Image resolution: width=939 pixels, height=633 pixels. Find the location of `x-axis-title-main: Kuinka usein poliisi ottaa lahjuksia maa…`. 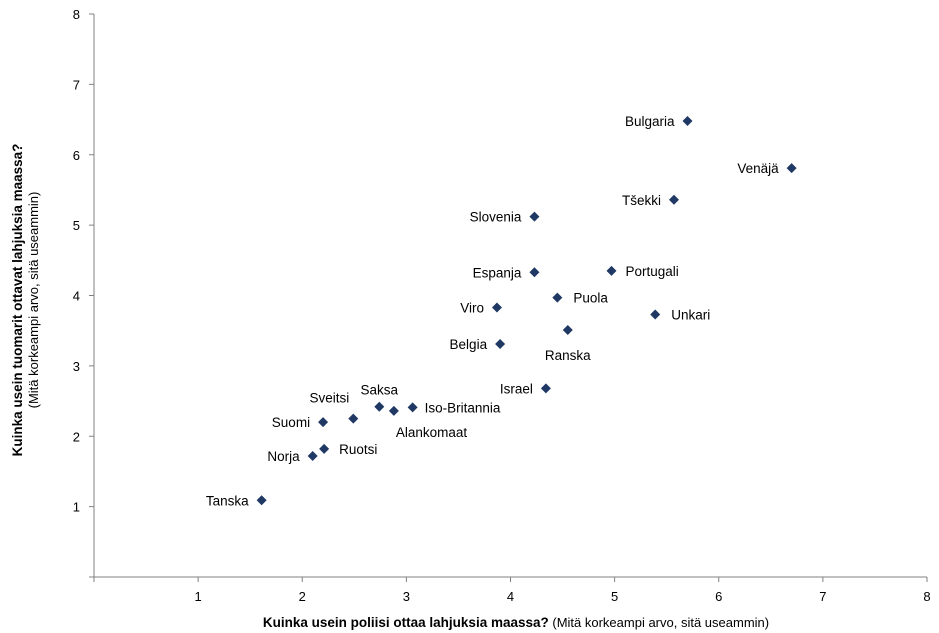

x-axis-title-main: Kuinka usein poliisi ottaa lahjuksia maa… is located at coordinates (406, 622).